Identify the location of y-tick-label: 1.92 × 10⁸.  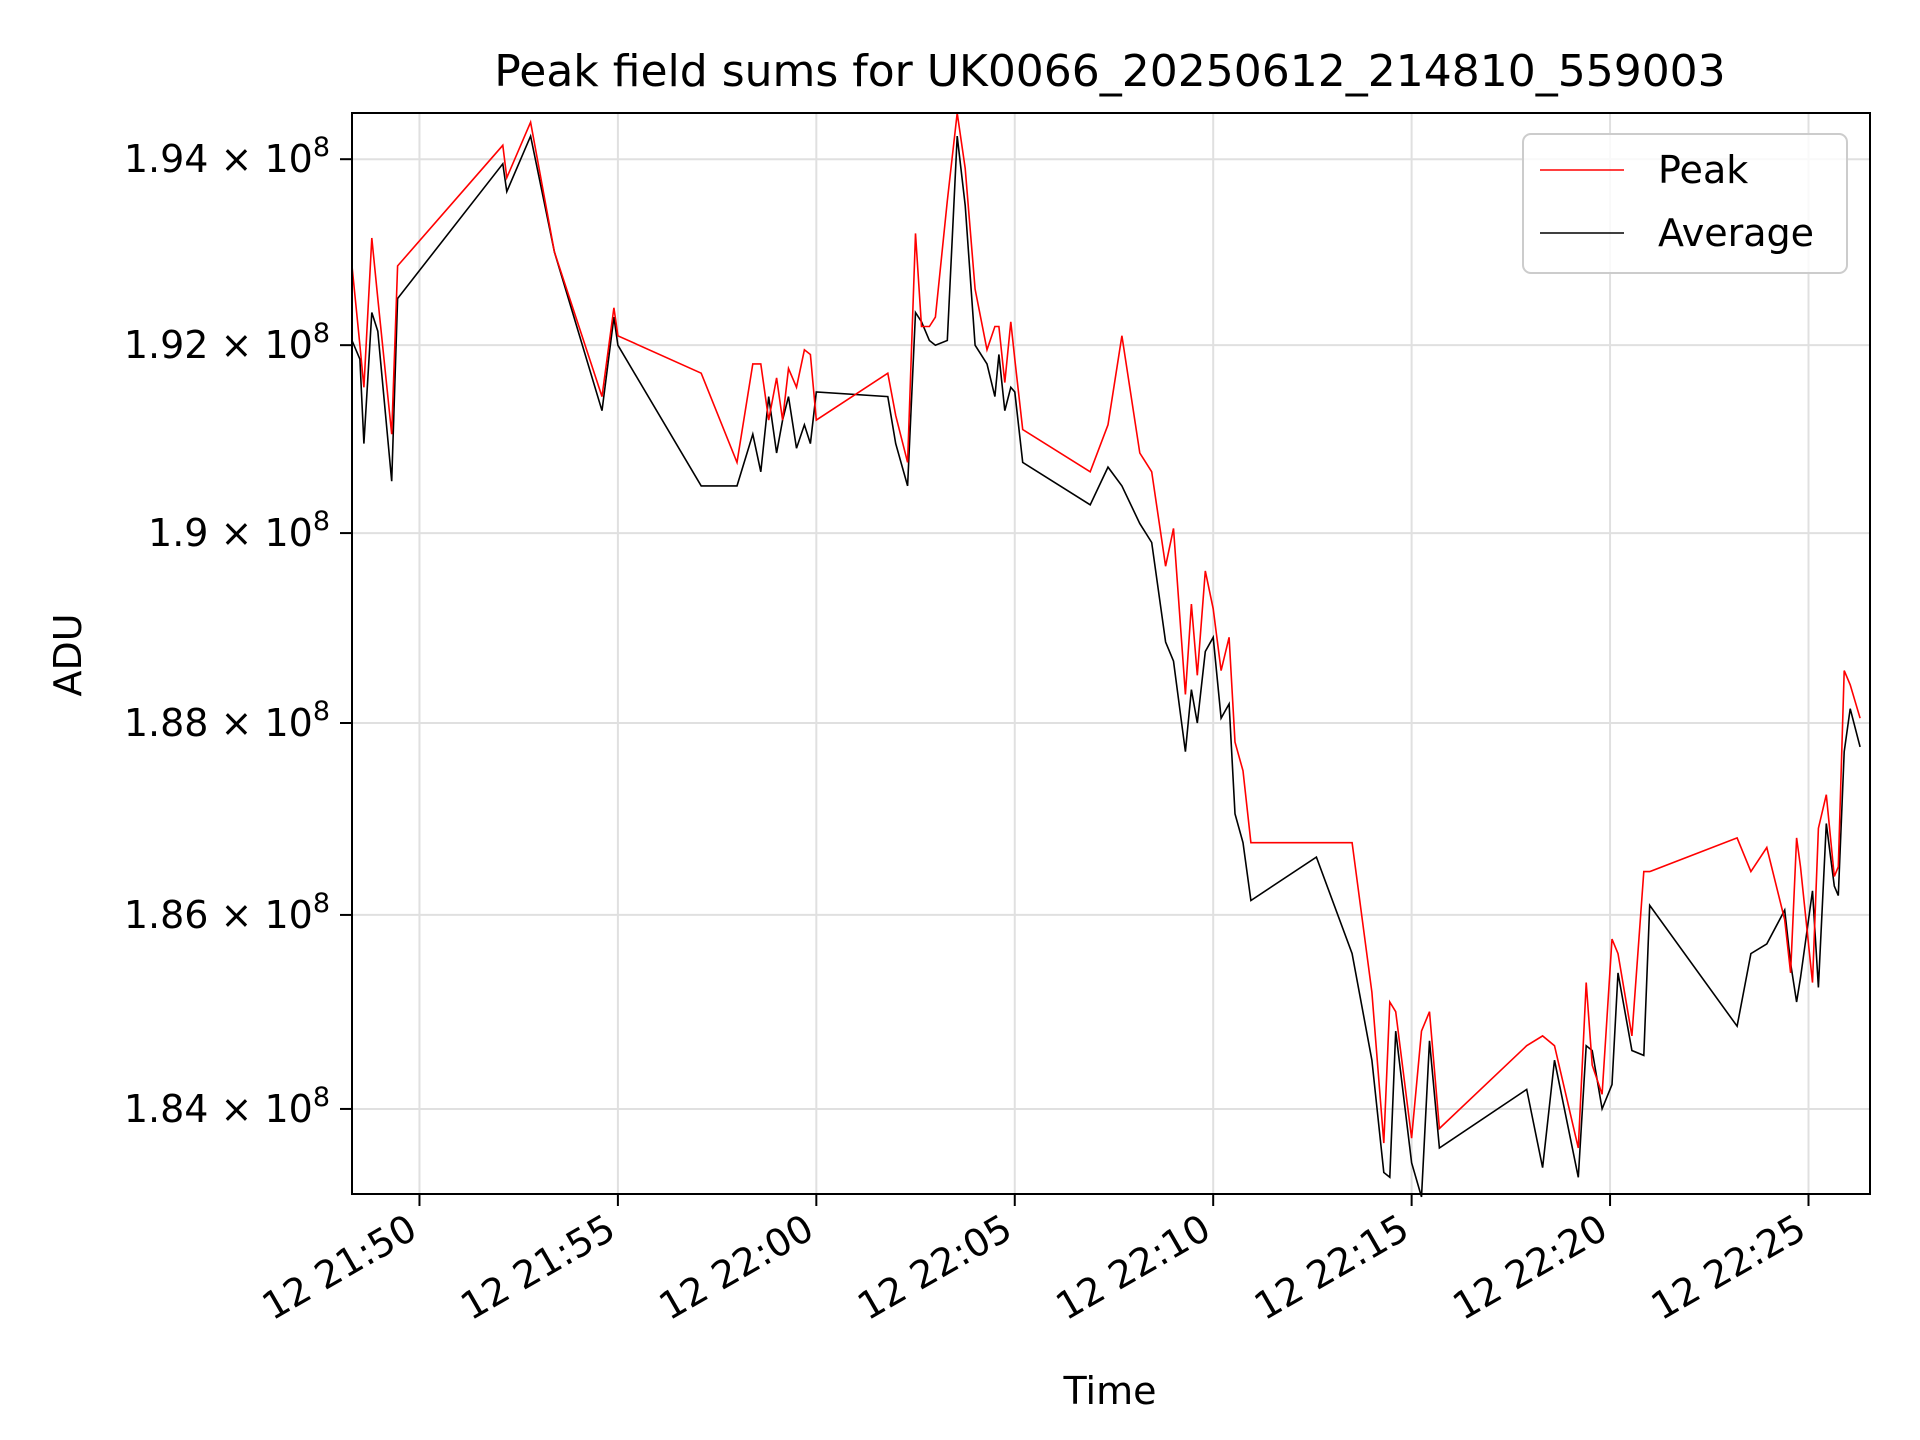
(227, 342).